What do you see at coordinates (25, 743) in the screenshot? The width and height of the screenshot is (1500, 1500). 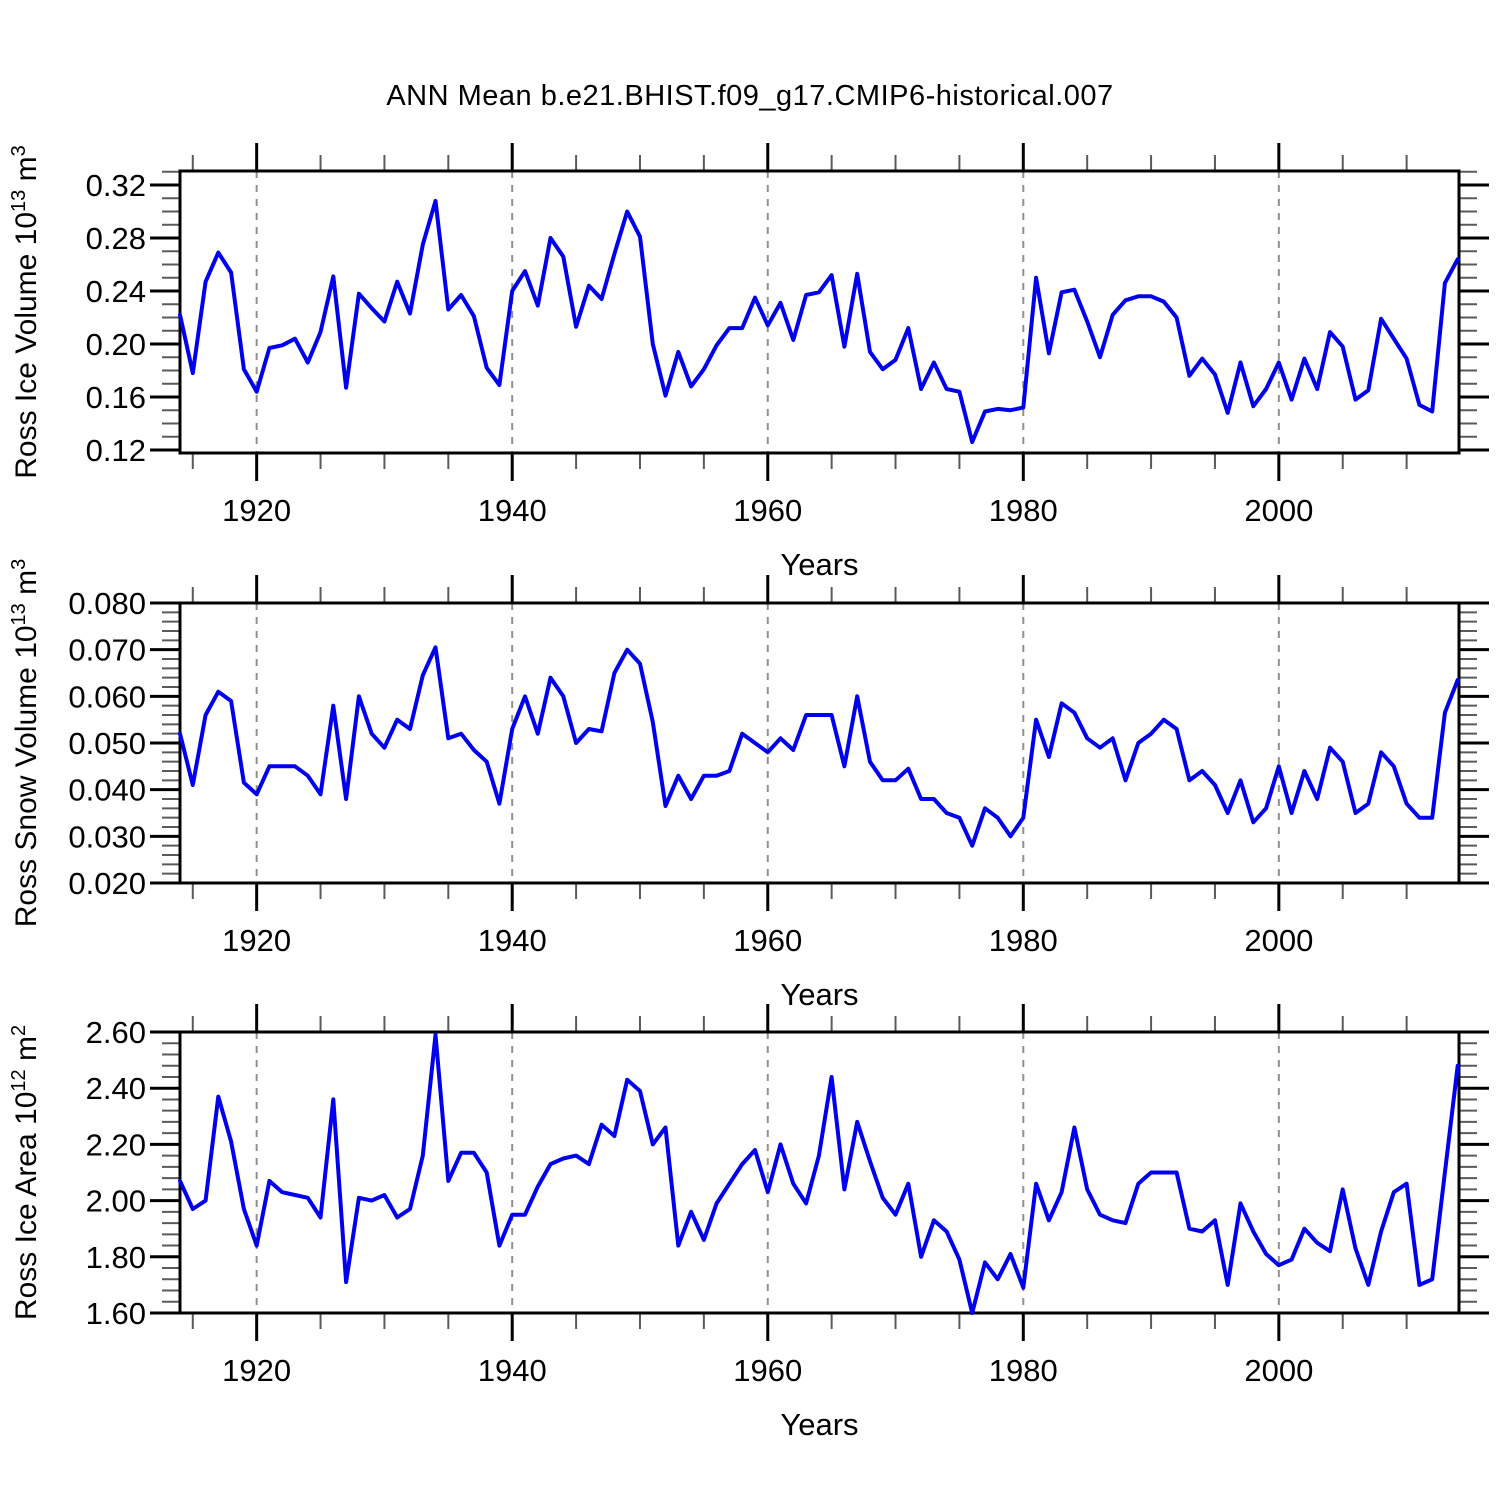 I see `y-axis-title: Ross Snow Volume 1013 m3` at bounding box center [25, 743].